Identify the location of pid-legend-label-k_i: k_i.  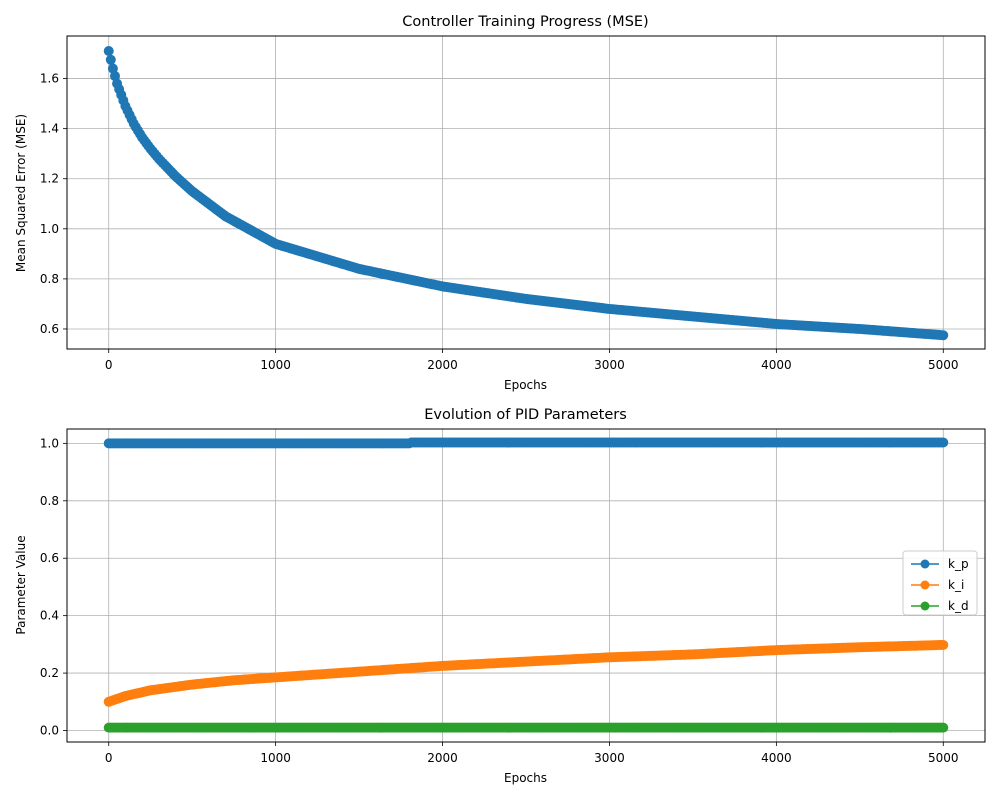
(956, 585).